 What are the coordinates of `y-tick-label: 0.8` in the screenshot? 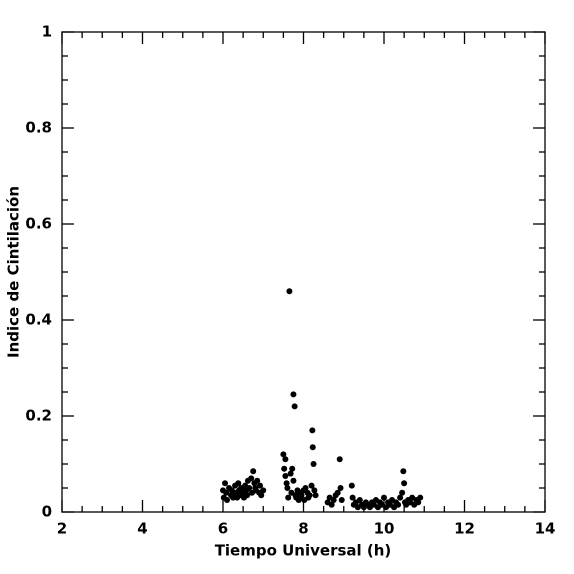 It's located at (38, 128).